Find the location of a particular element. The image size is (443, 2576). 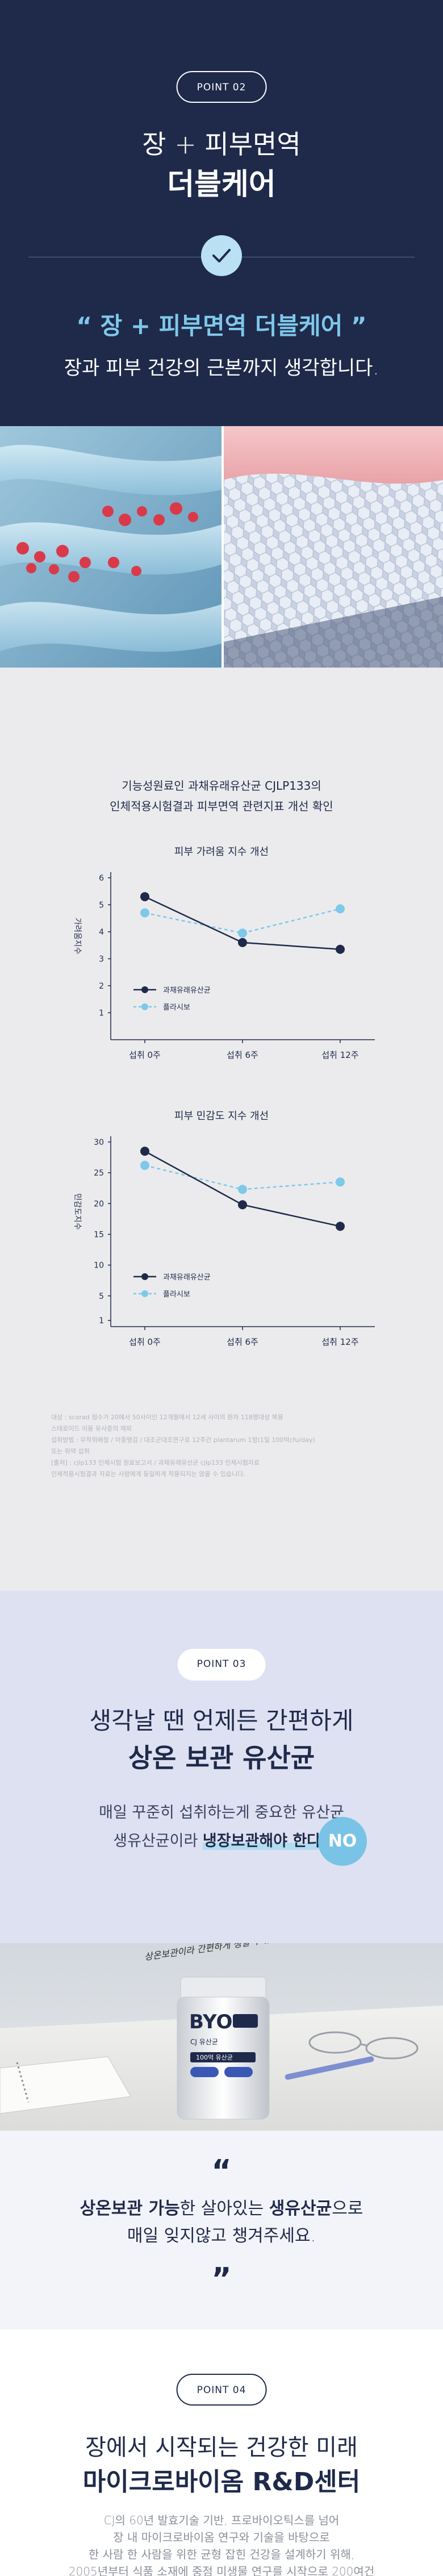

gut-skin-image is located at coordinates (221, 547).